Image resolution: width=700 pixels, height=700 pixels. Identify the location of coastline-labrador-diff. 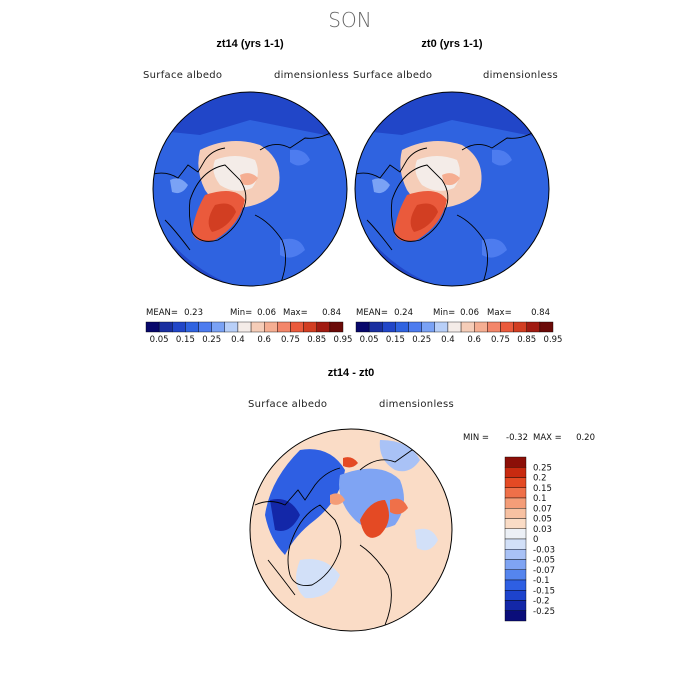
(281, 577).